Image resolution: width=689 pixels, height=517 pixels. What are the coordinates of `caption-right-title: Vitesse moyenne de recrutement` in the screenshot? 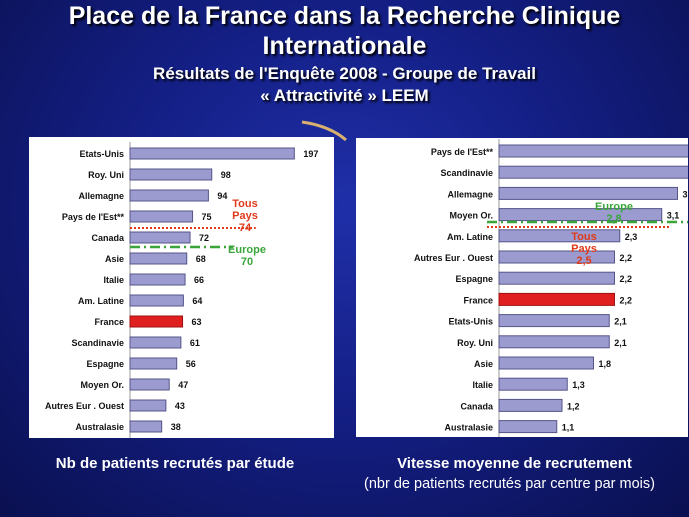 It's located at (514, 463).